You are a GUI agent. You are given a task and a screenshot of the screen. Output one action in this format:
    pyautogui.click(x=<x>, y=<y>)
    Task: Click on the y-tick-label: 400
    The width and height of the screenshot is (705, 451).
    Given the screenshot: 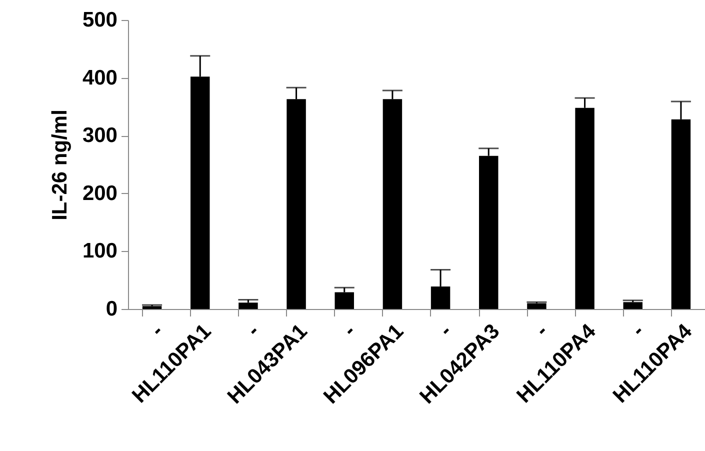 What is the action you would take?
    pyautogui.click(x=100, y=78)
    